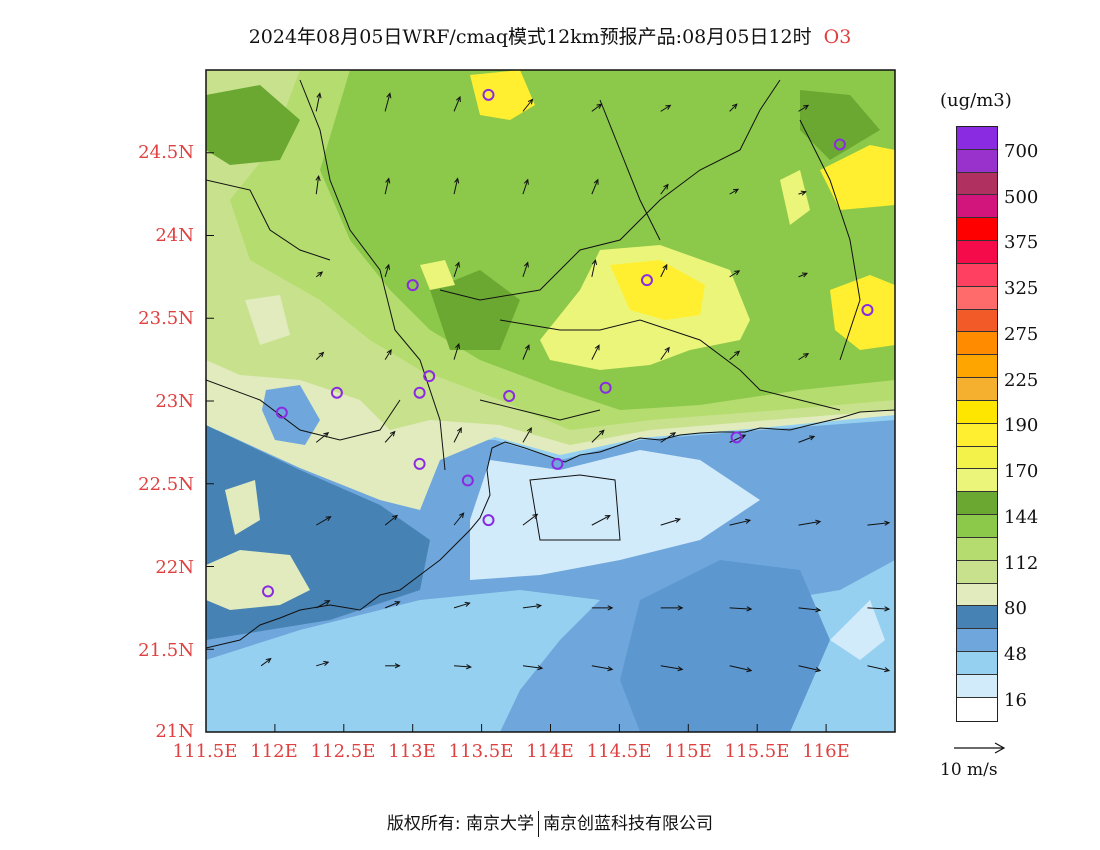 The width and height of the screenshot is (1100, 850). What do you see at coordinates (174, 401) in the screenshot?
I see `y-tick-label: 23N` at bounding box center [174, 401].